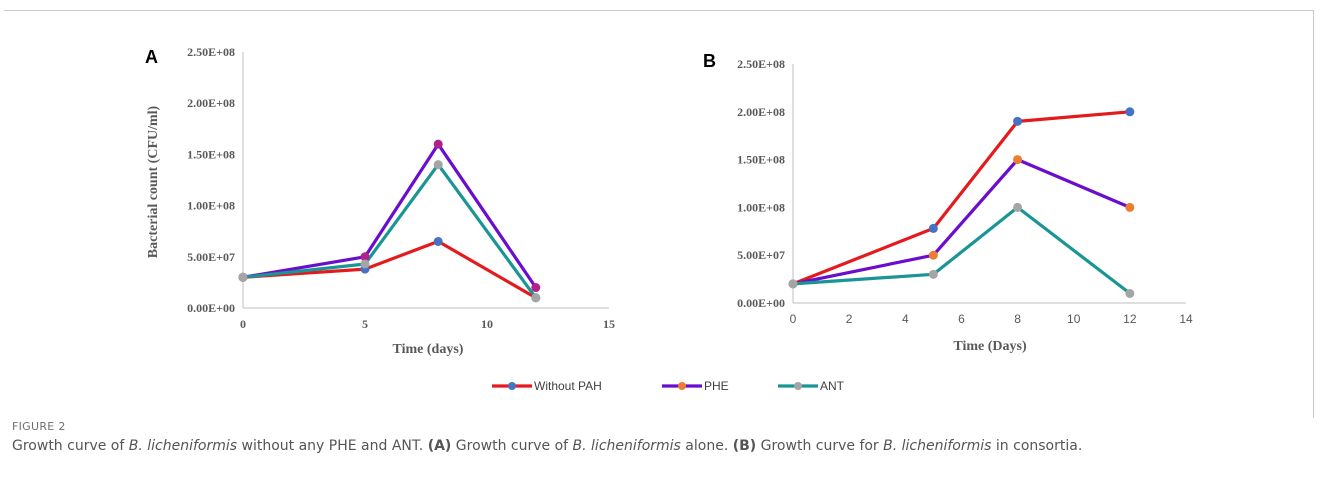  I want to click on x-tick-label: 5, so click(365, 324).